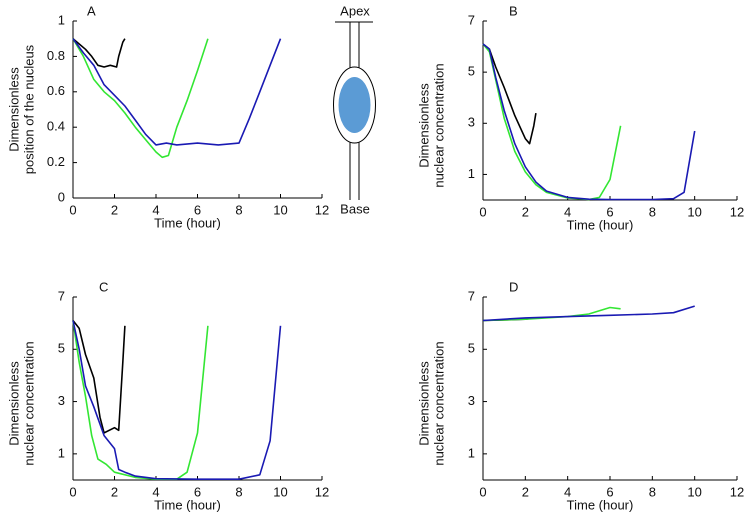 Image resolution: width=750 pixels, height=514 pixels. What do you see at coordinates (355, 208) in the screenshot?
I see `base-label: Base` at bounding box center [355, 208].